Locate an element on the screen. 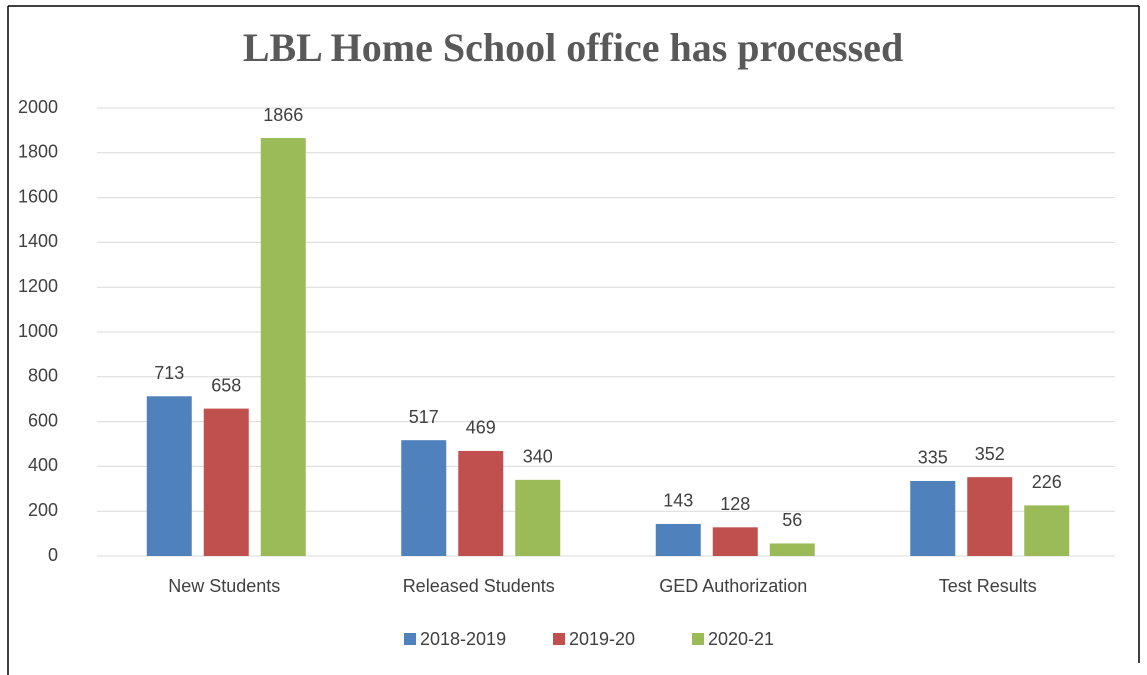 The image size is (1147, 675). data-label: 143 is located at coordinates (678, 501).